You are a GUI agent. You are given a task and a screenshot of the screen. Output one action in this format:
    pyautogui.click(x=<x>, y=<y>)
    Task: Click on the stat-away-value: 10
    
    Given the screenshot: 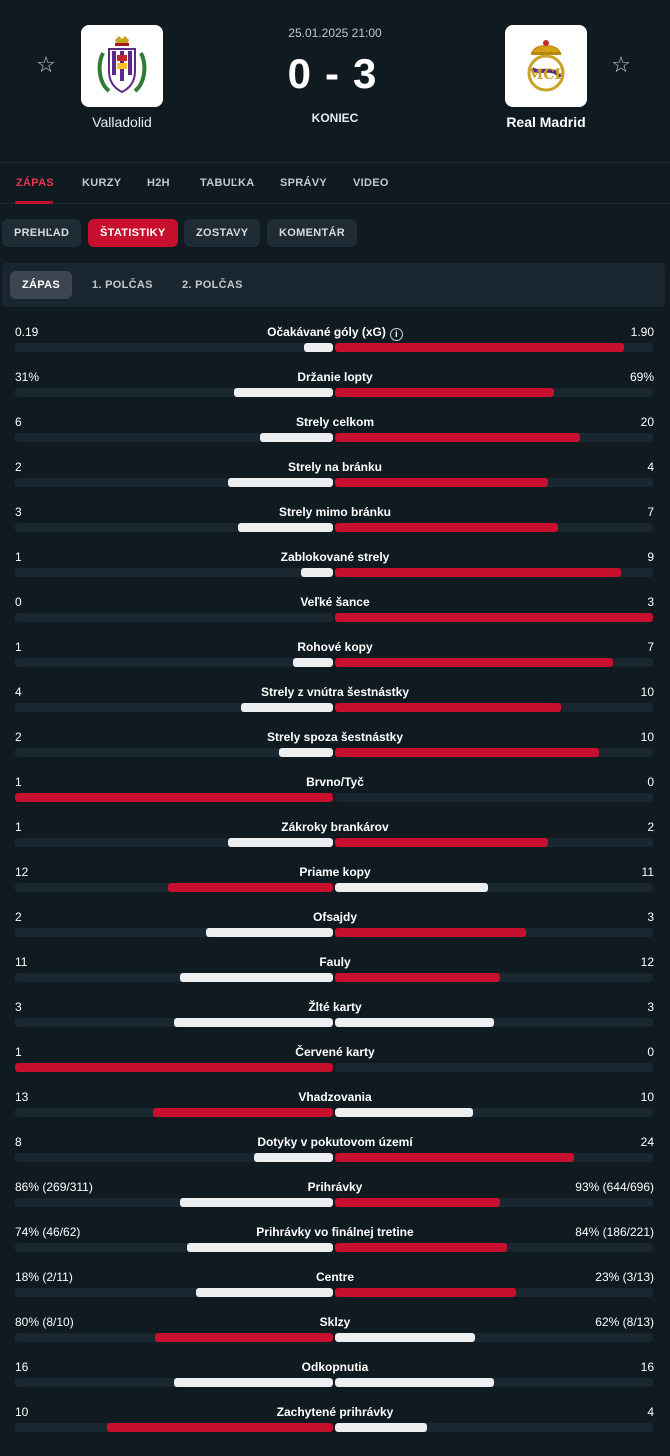 What is the action you would take?
    pyautogui.click(x=647, y=692)
    